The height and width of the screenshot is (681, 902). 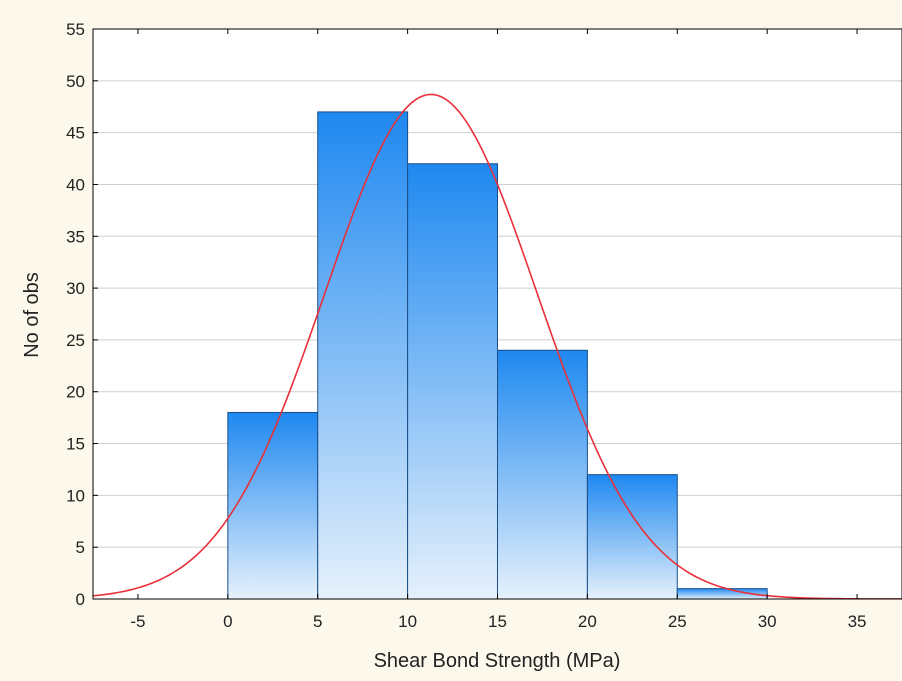 I want to click on y-tick-label: 35, so click(x=75, y=236).